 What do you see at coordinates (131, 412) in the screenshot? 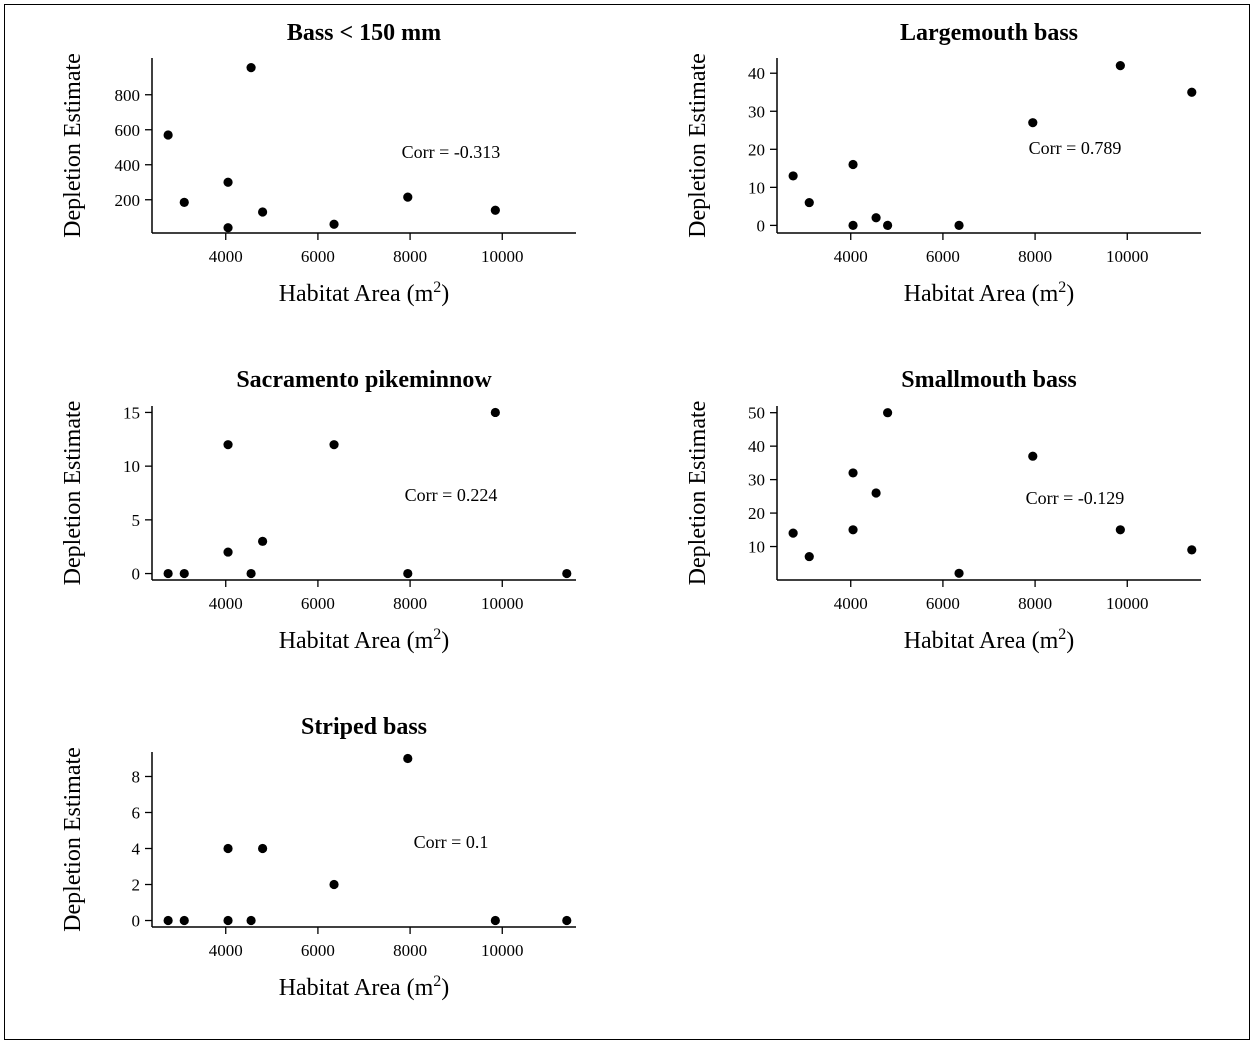
I see `y-tick-label: 15` at bounding box center [131, 412].